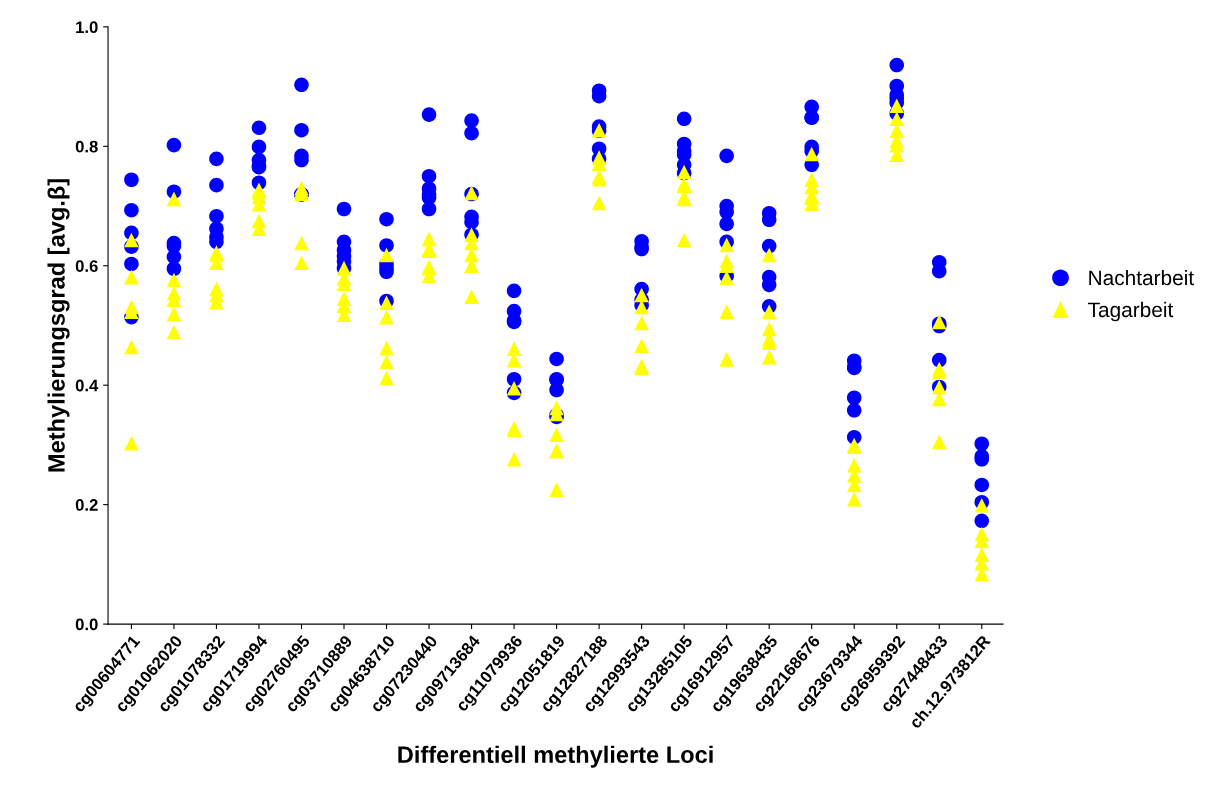 The height and width of the screenshot is (790, 1218). I want to click on y-tick-label: 0.6, so click(86, 266).